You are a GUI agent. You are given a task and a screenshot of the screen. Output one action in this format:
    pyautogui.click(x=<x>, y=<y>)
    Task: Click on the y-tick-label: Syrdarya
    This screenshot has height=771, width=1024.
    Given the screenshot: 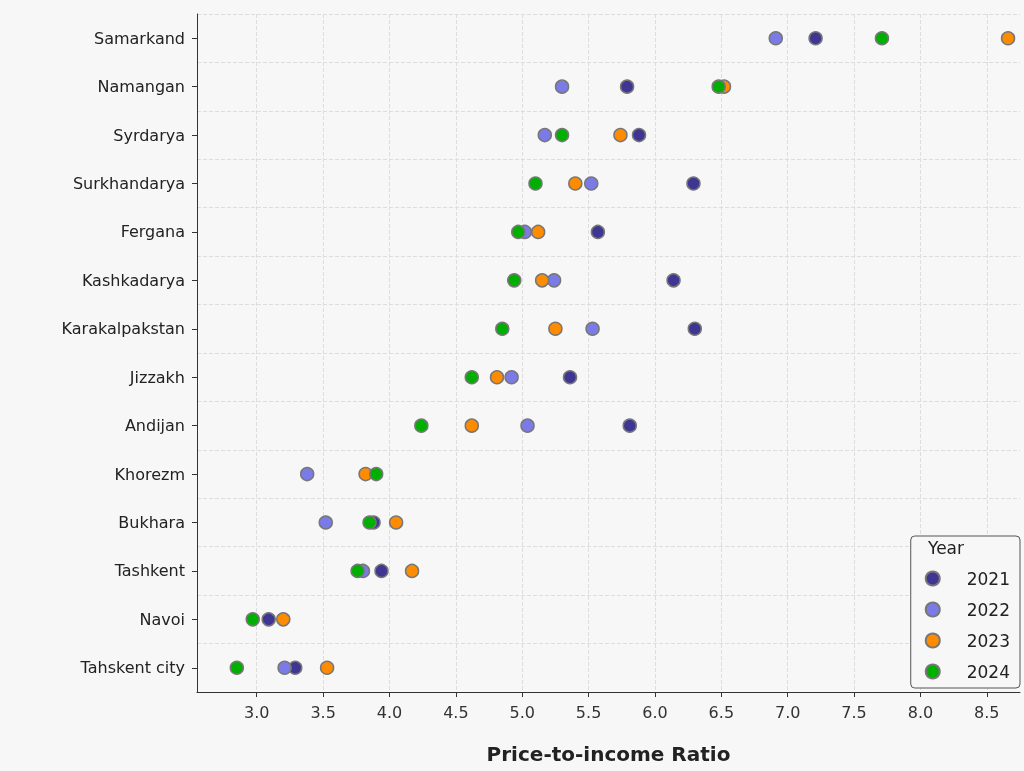 What is the action you would take?
    pyautogui.click(x=149, y=135)
    